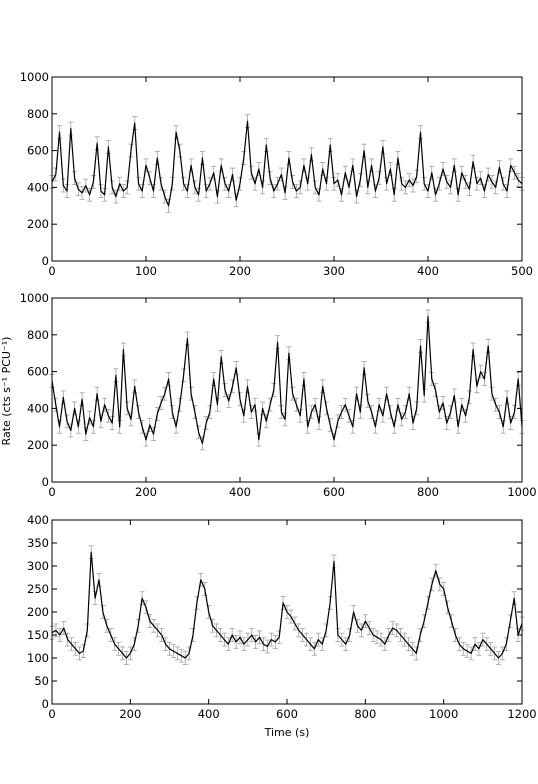 The width and height of the screenshot is (538, 784). What do you see at coordinates (38, 589) in the screenshot?
I see `y-tick-label: 250` at bounding box center [38, 589].